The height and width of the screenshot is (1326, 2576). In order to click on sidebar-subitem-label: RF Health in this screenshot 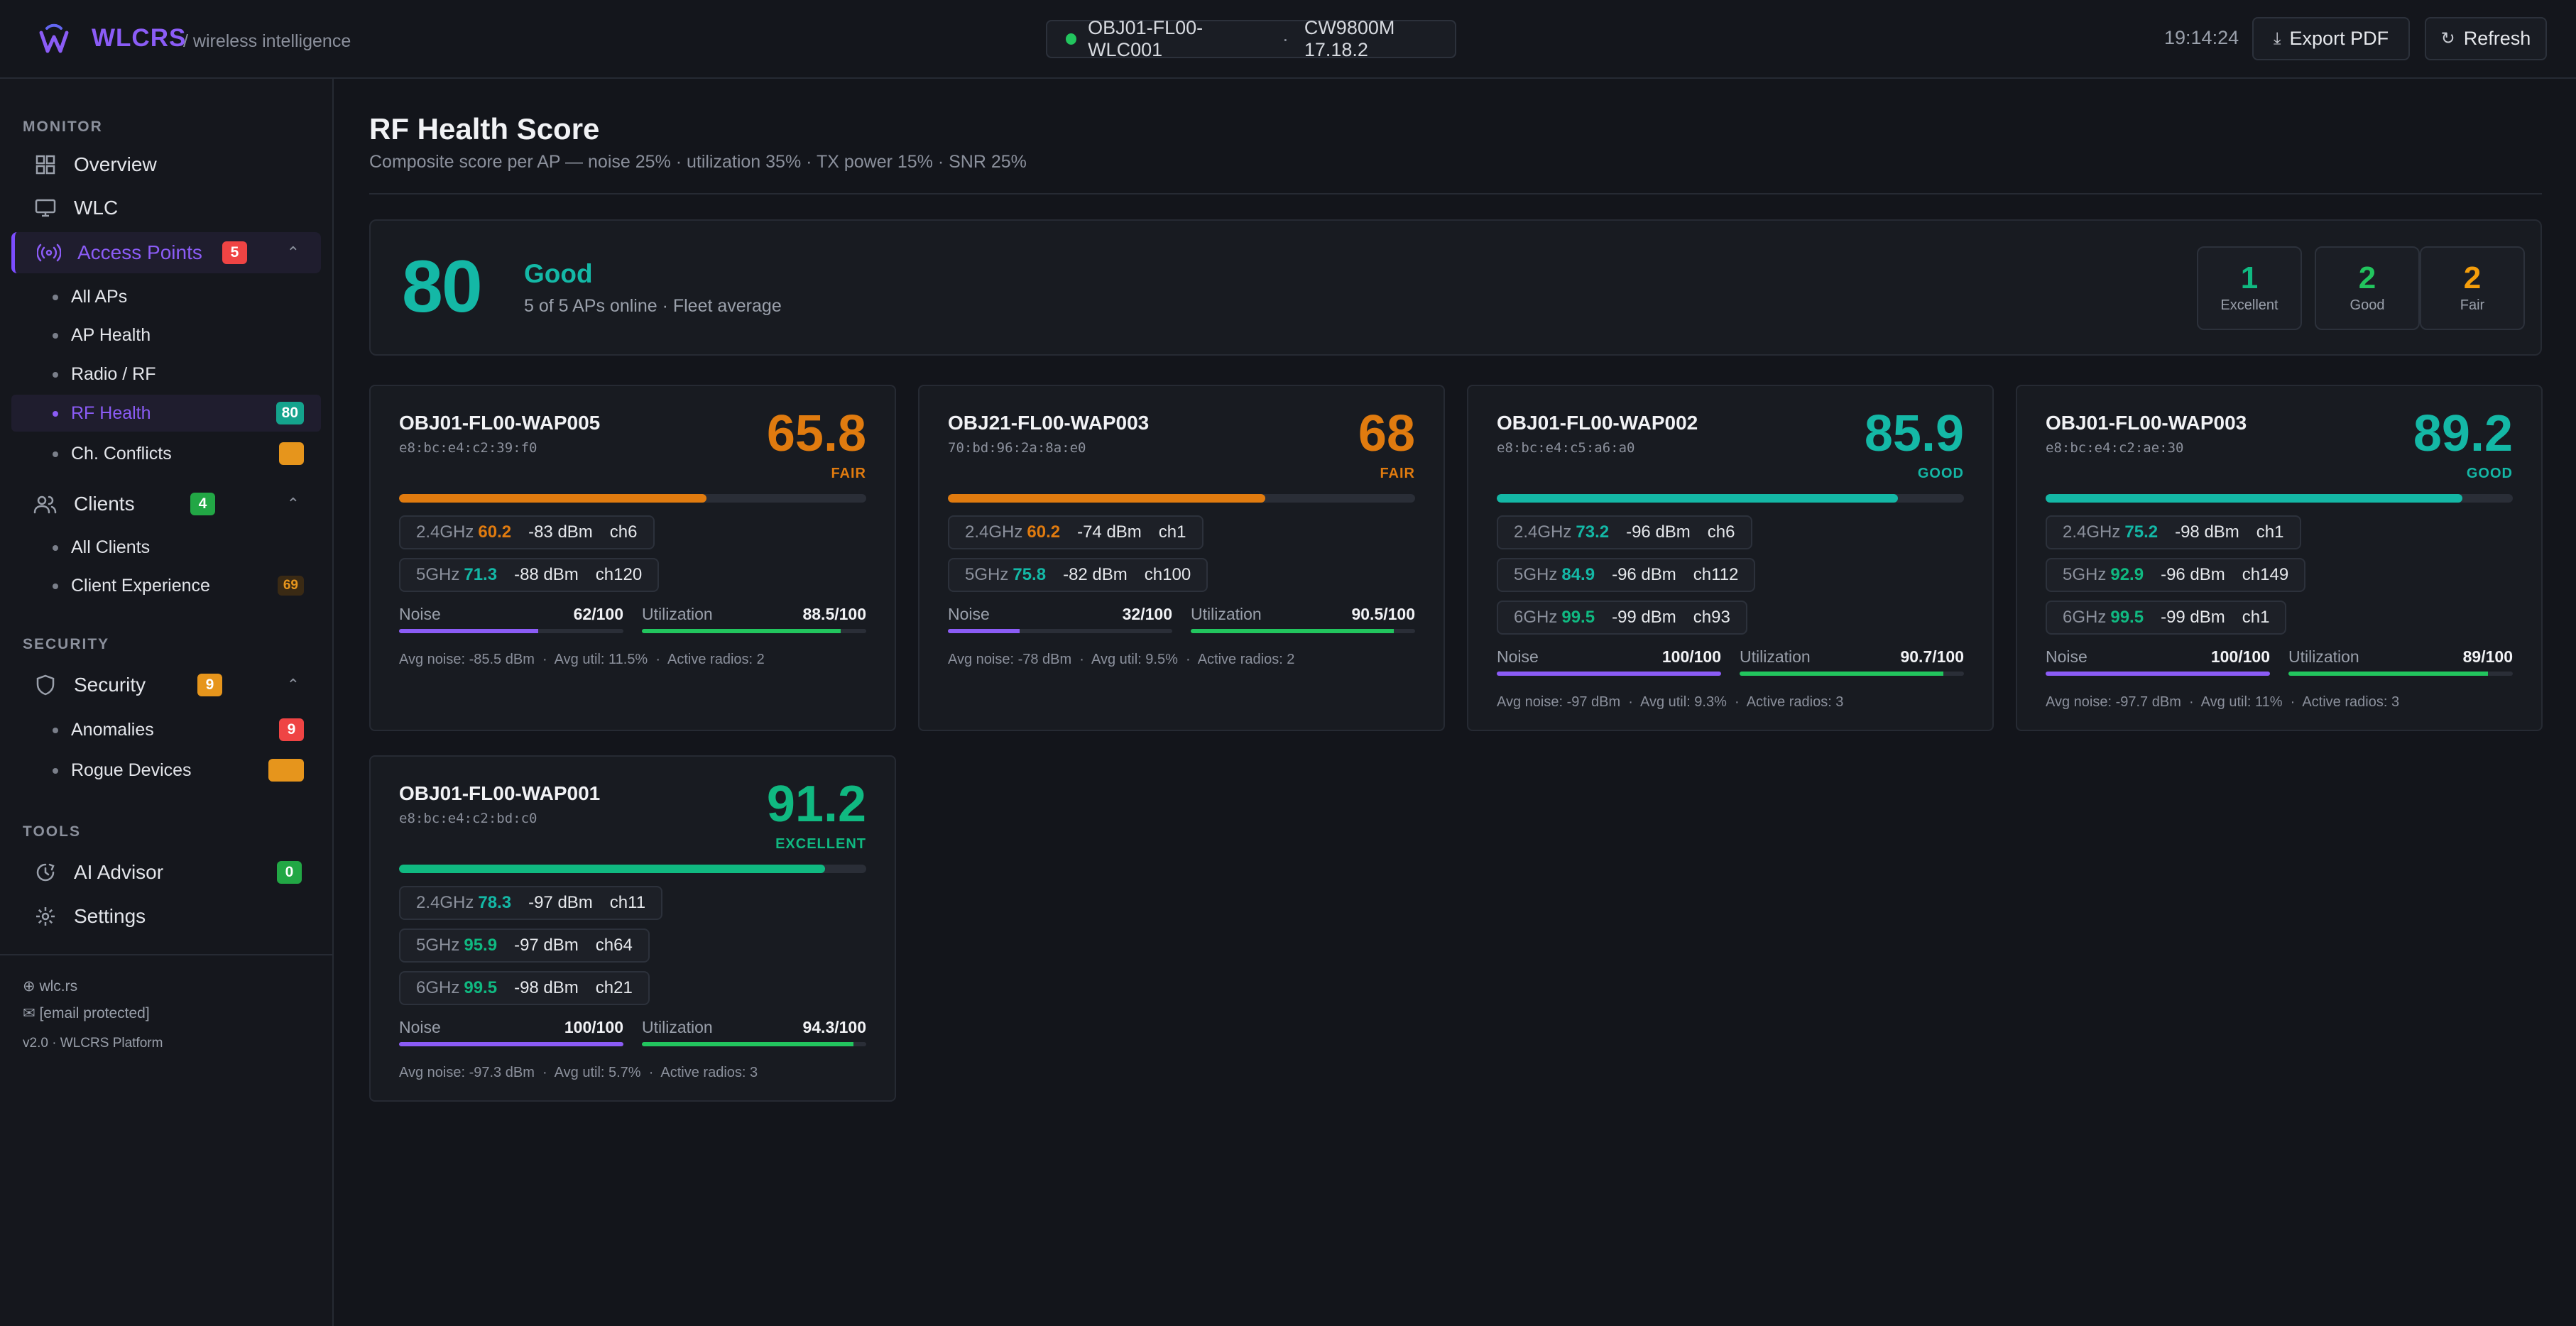, I will do `click(111, 413)`.